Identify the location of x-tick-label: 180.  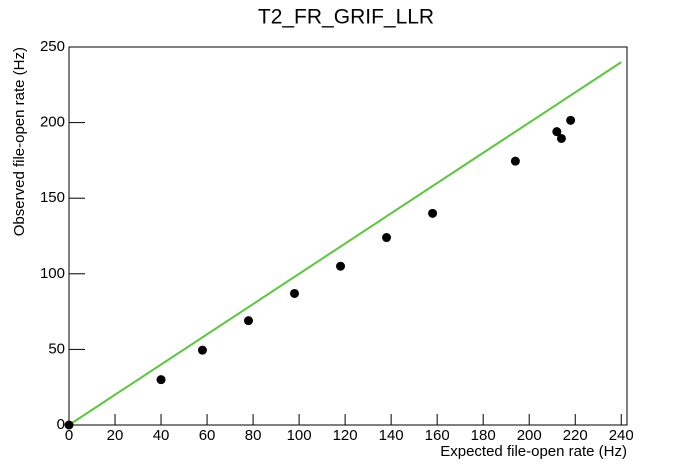
(483, 435).